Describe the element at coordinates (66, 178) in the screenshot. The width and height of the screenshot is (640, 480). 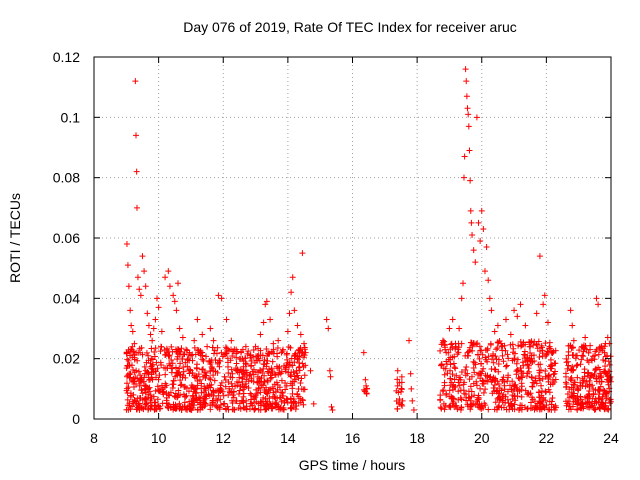
I see `y-tick-label: 0.08` at that location.